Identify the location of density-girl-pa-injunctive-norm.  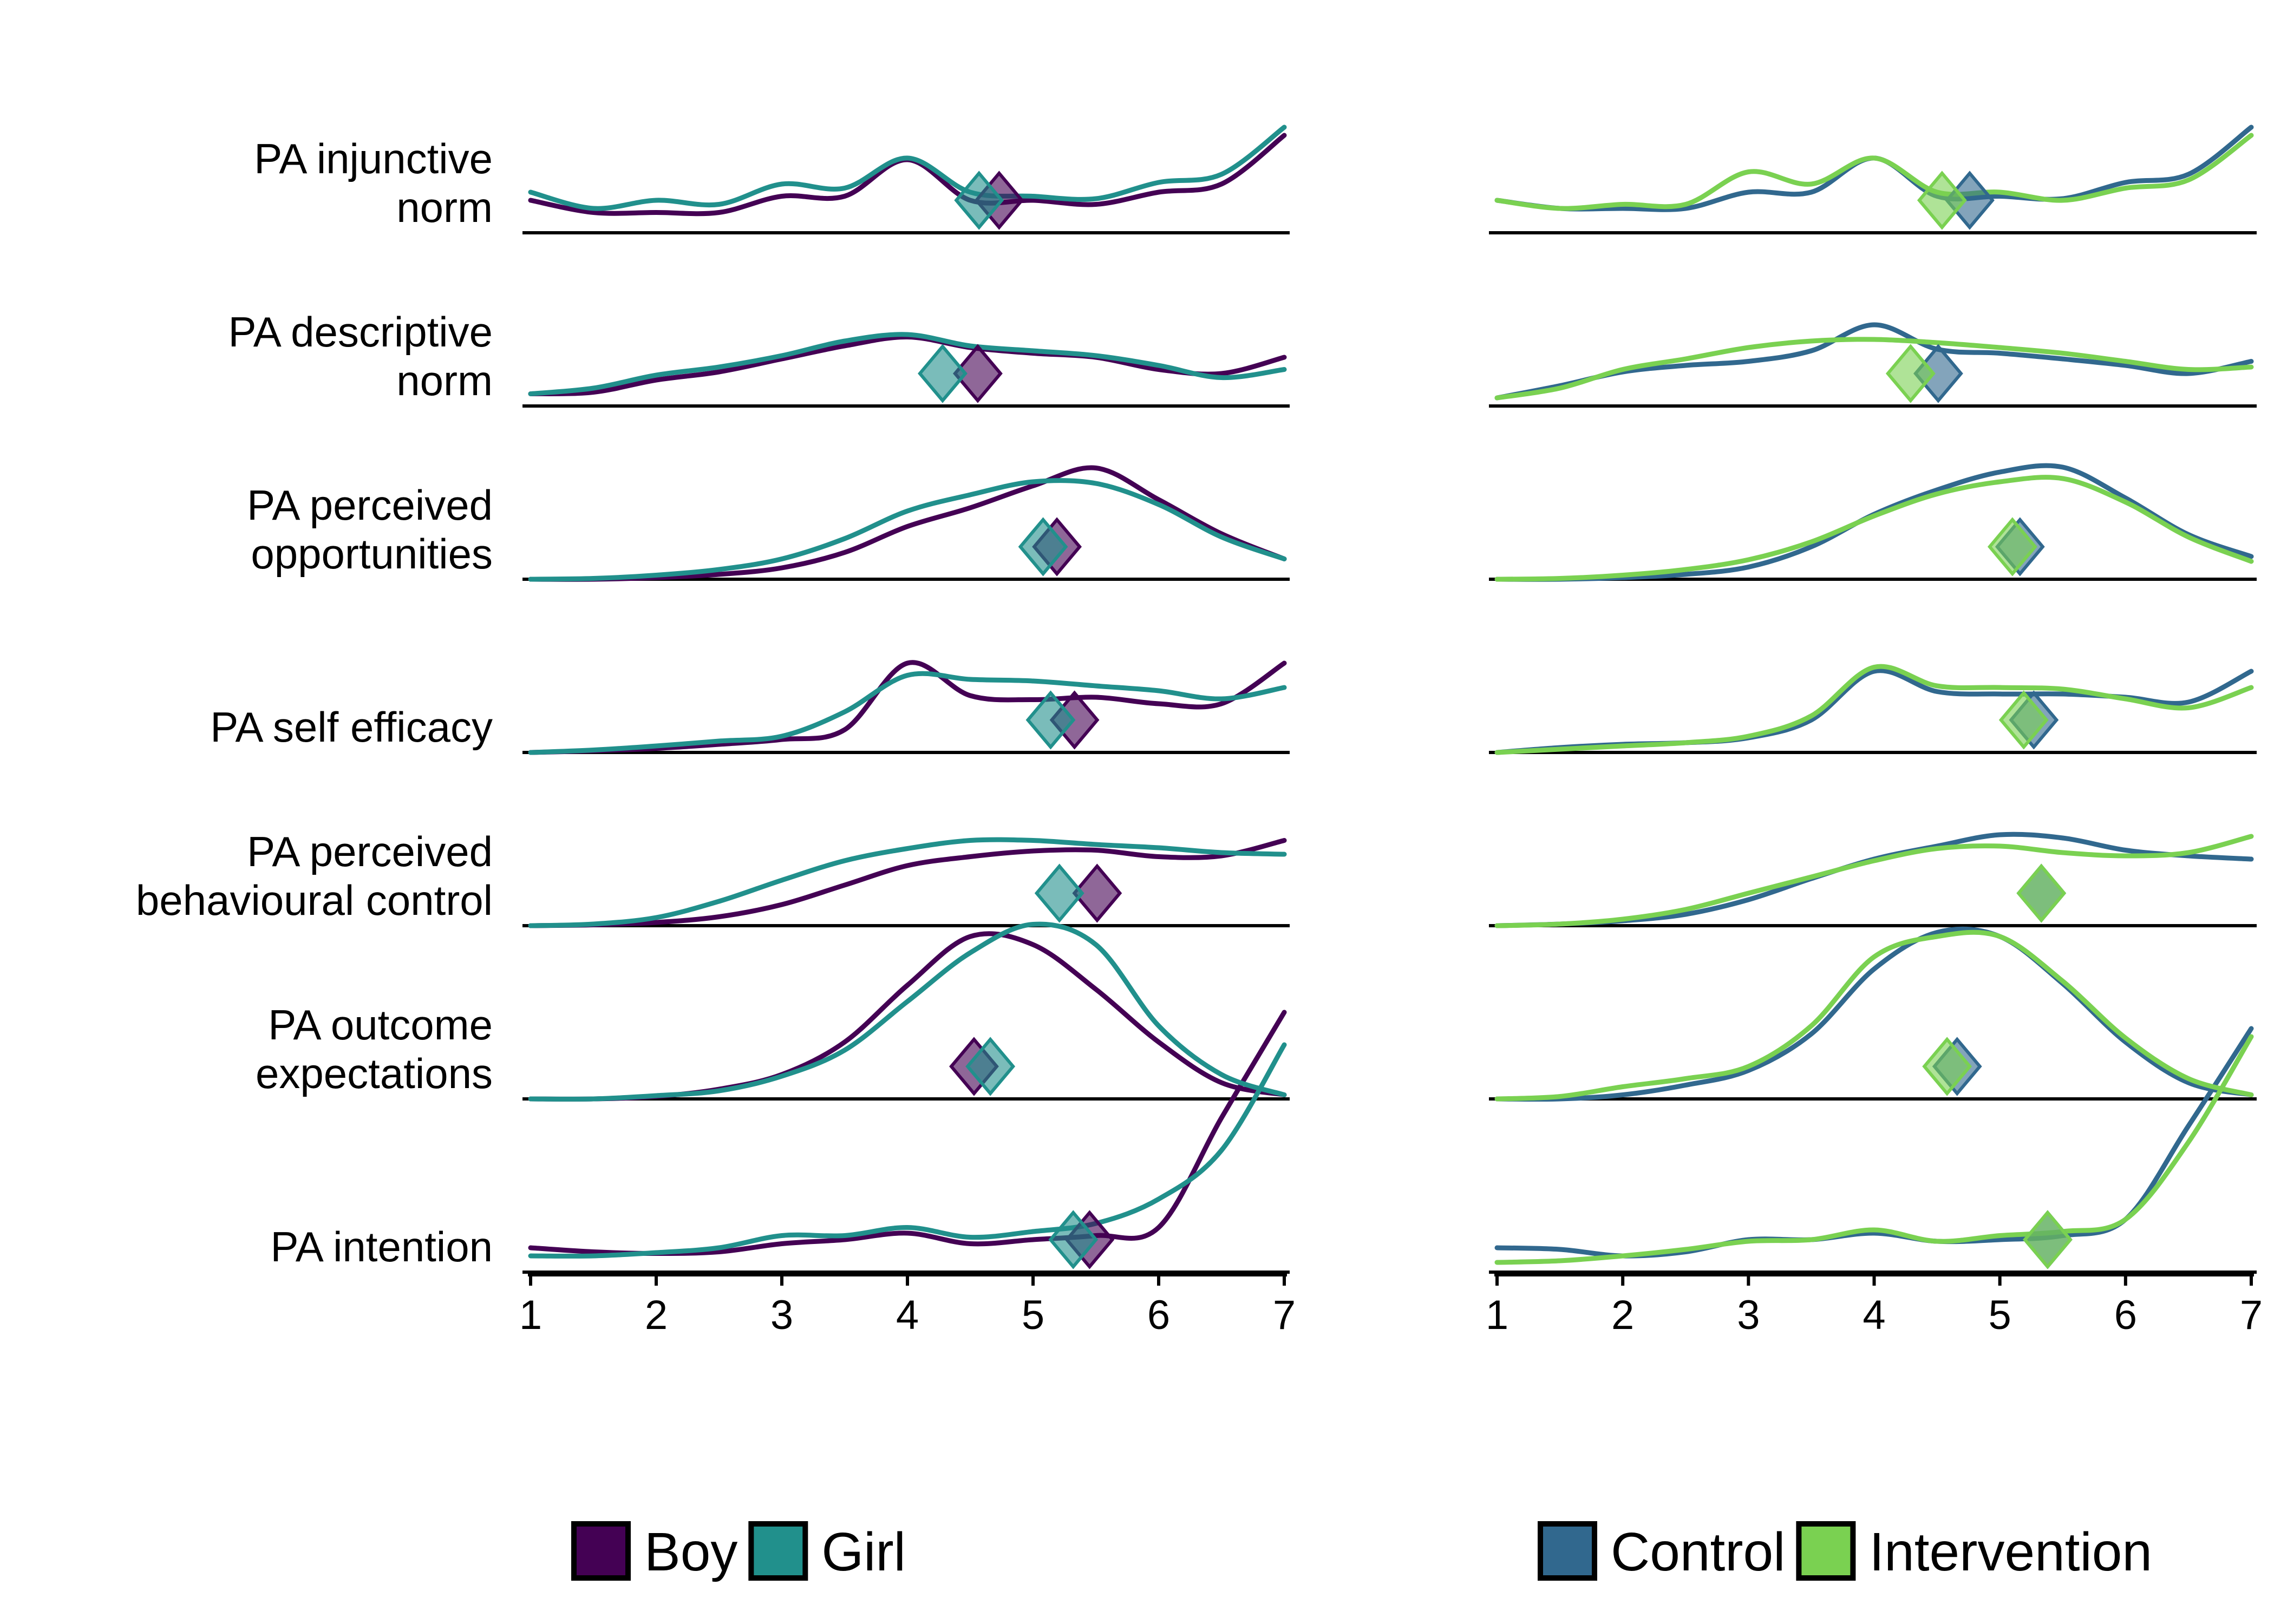
(908, 168).